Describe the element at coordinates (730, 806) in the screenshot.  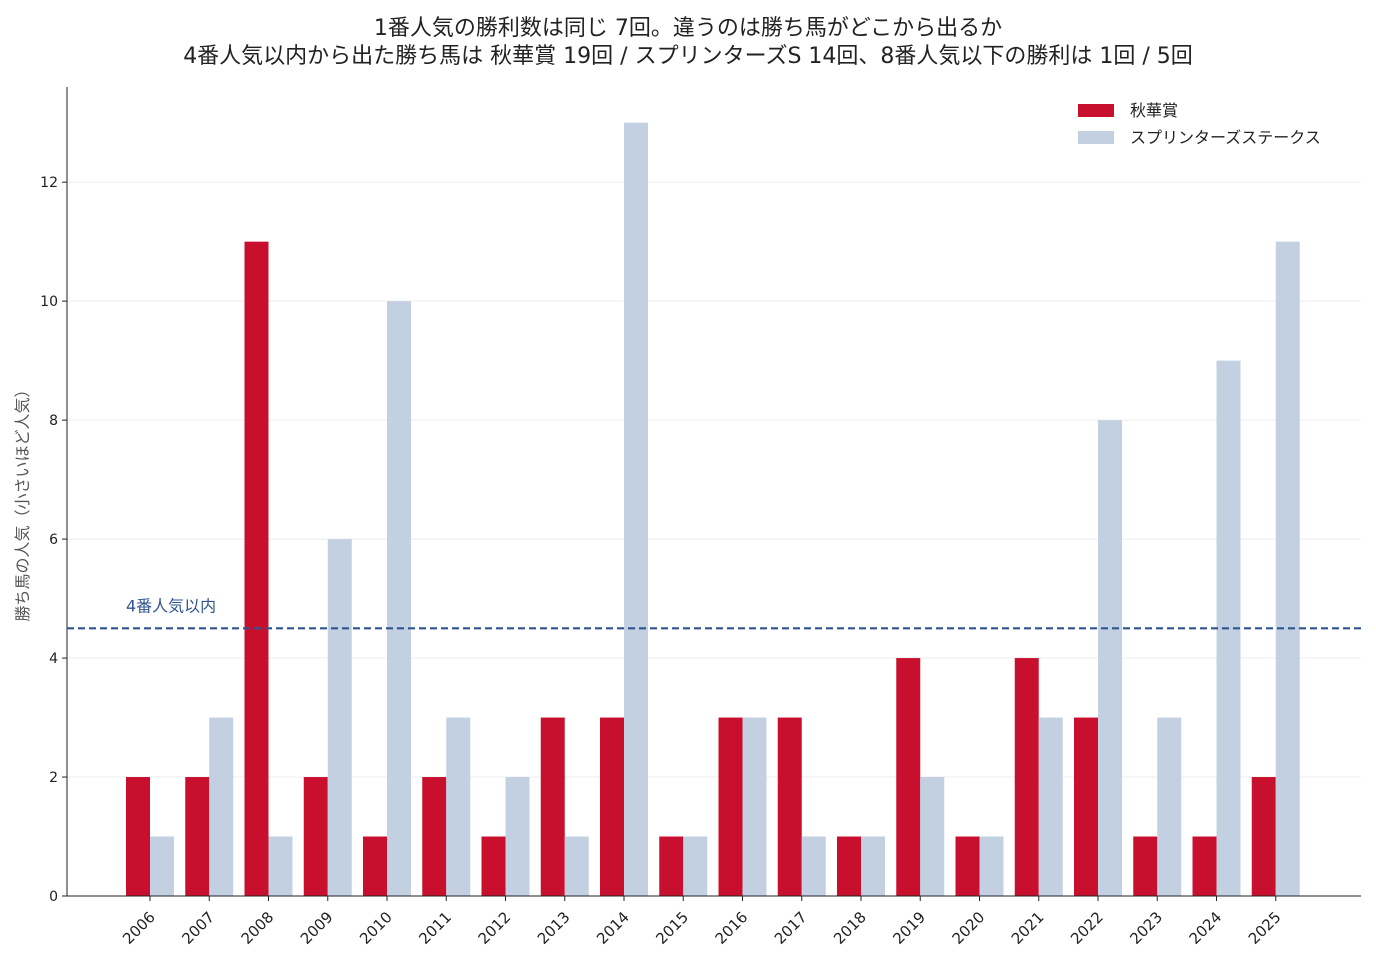
I see `bar-shukasho-2016` at that location.